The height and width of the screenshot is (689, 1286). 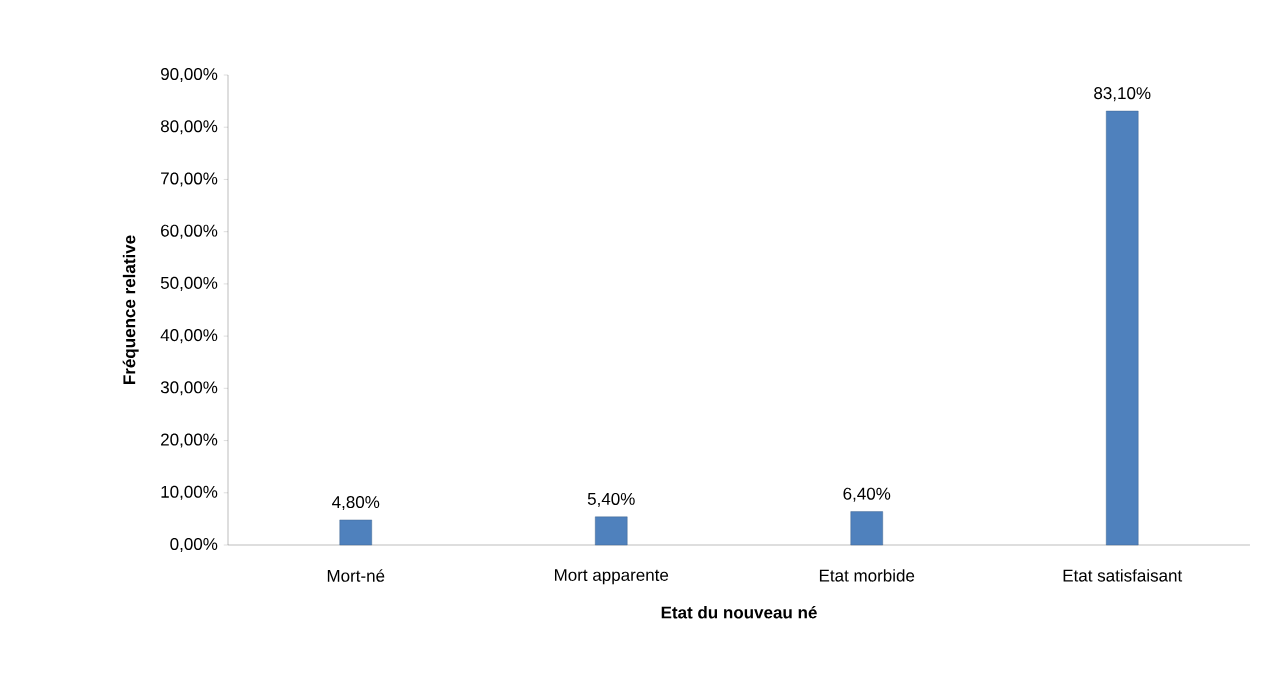 What do you see at coordinates (189, 283) in the screenshot?
I see `y-tick-label: 50,00%` at bounding box center [189, 283].